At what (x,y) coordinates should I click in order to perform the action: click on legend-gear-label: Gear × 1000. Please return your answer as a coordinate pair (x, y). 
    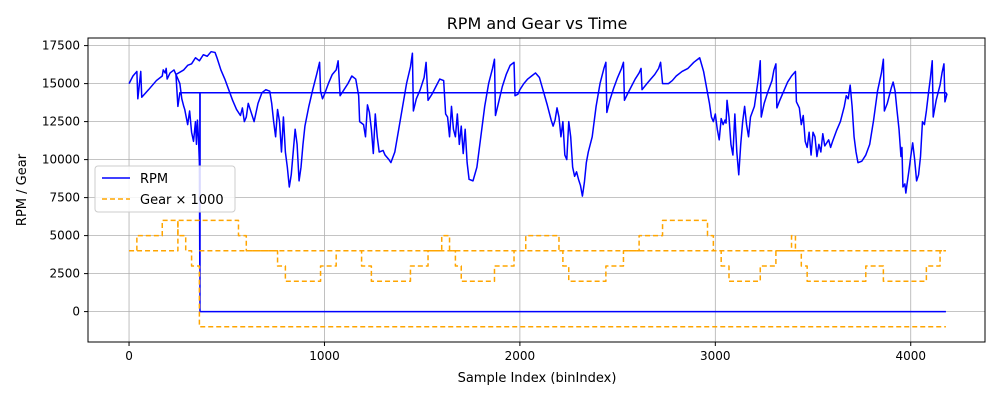
    Looking at the image, I should click on (182, 200).